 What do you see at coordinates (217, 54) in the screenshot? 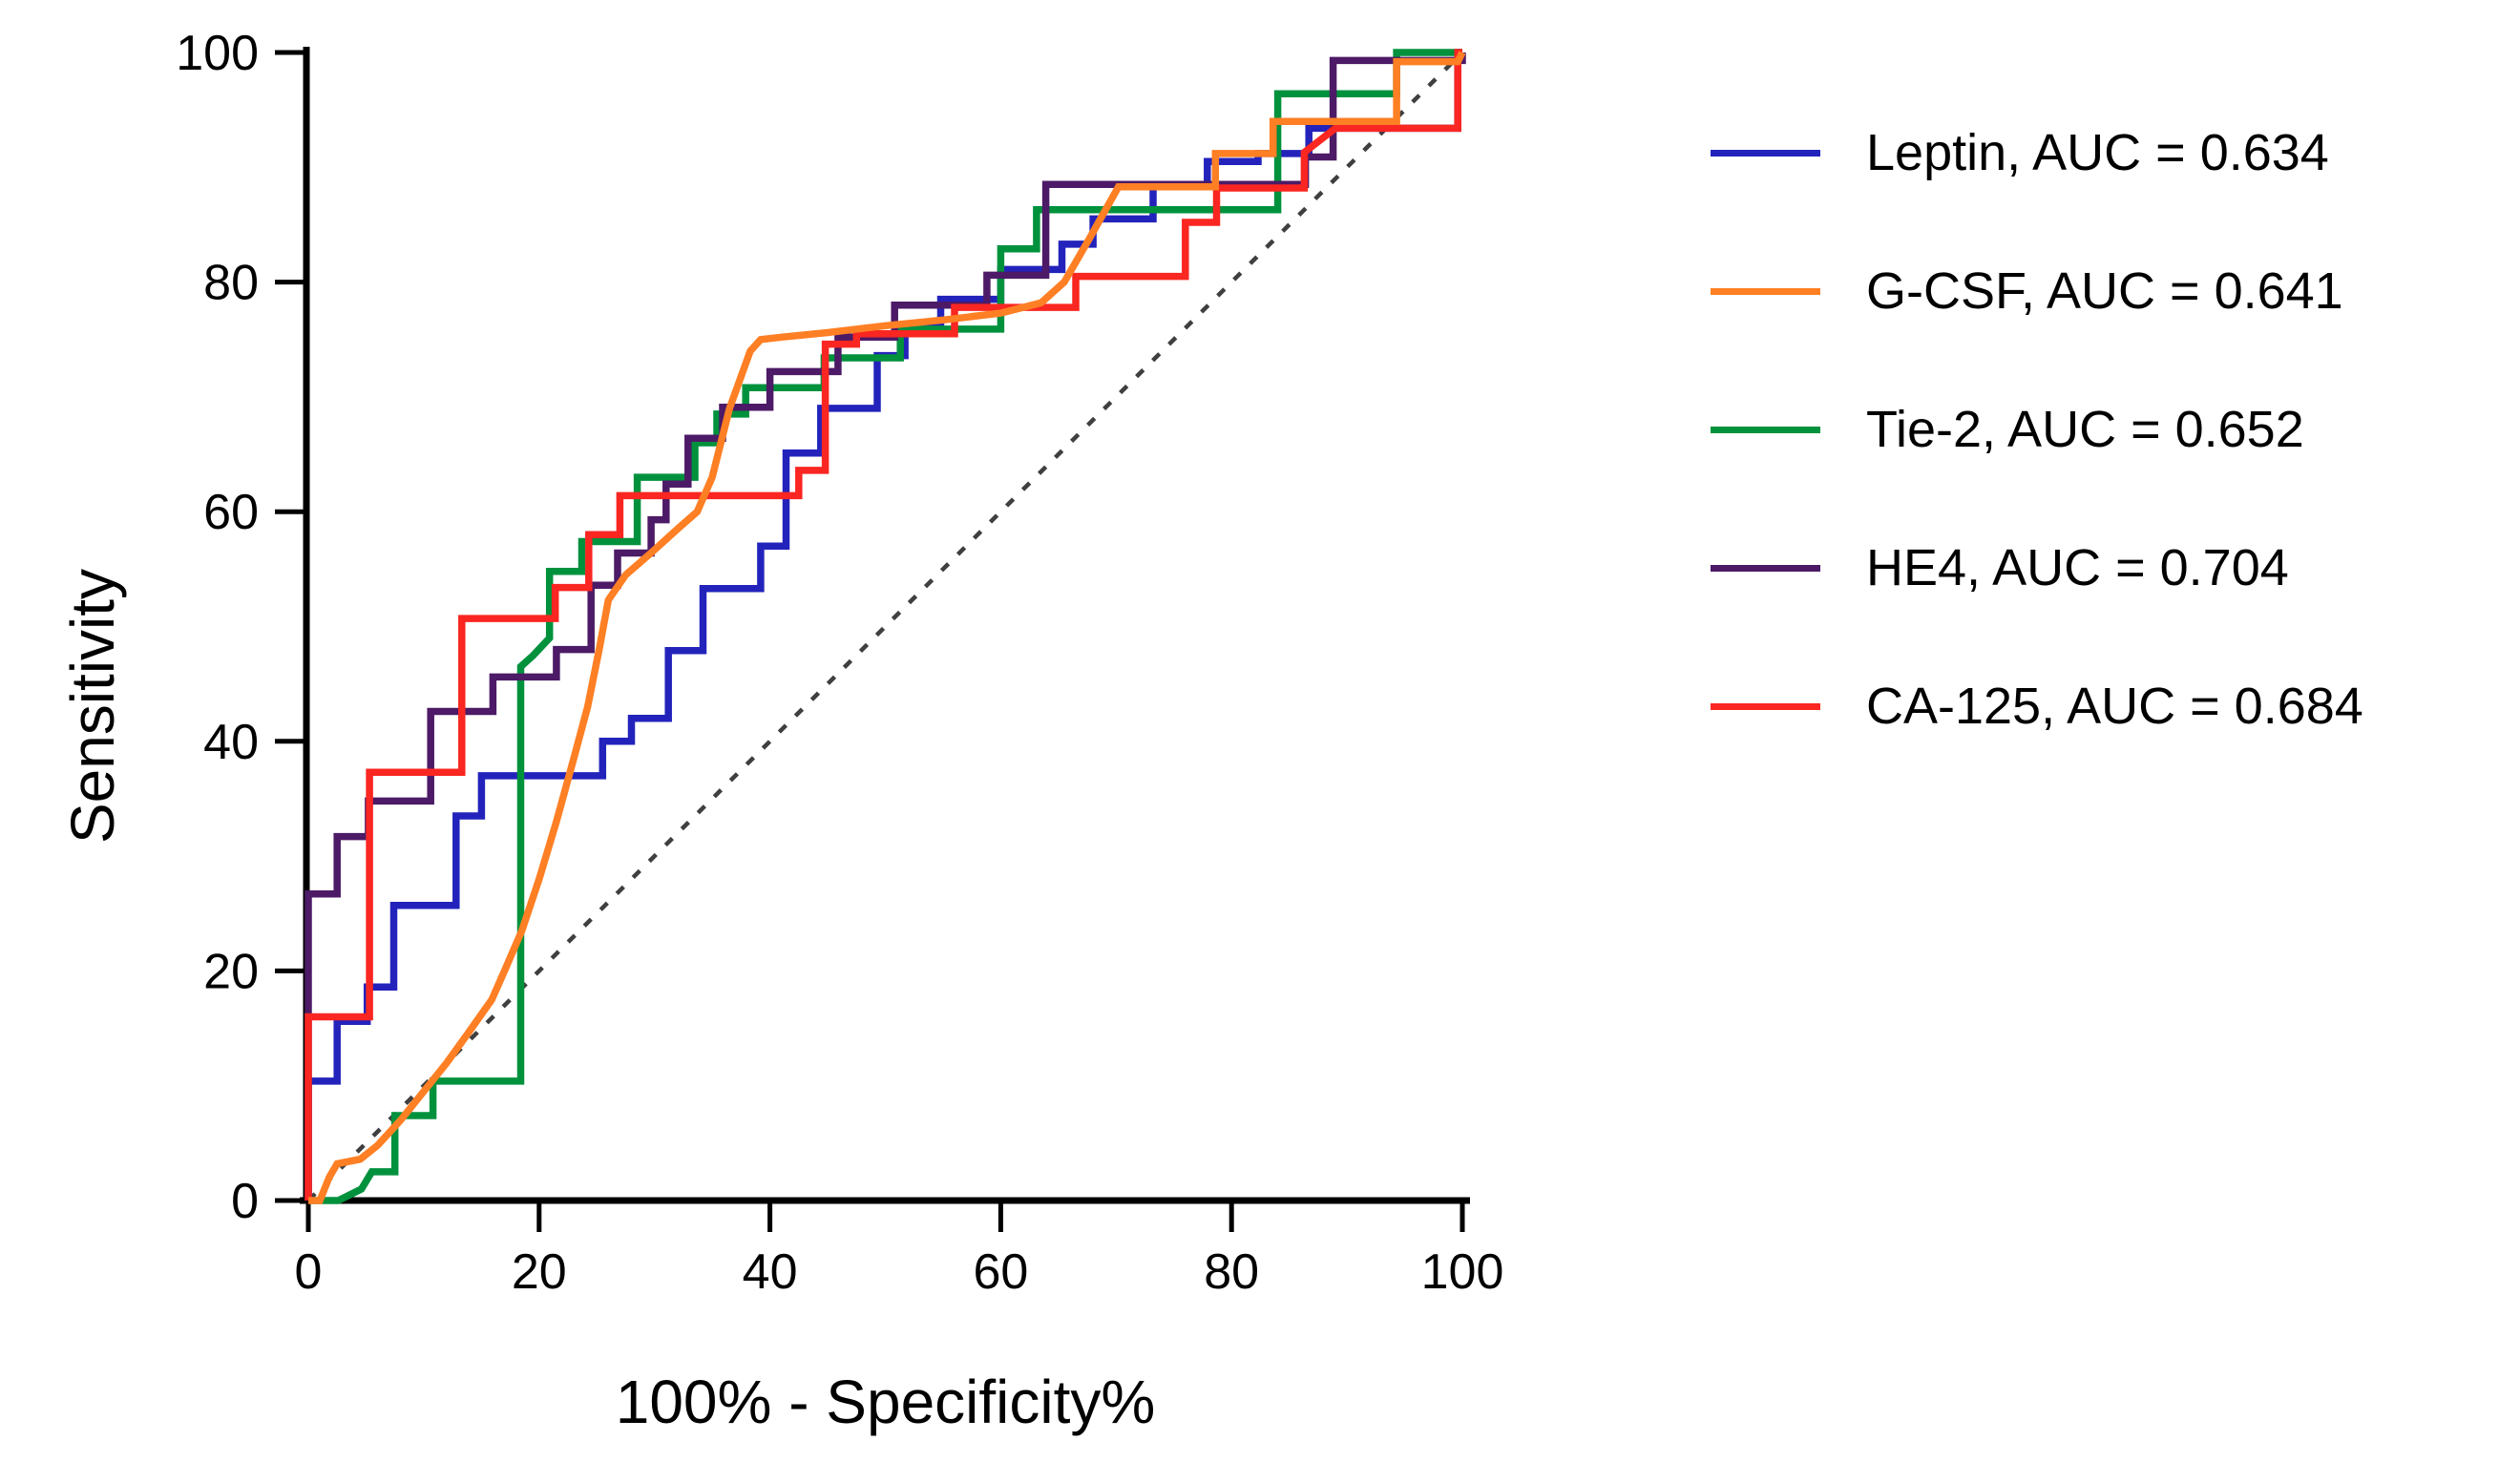
I see `y-tick-label: 100` at bounding box center [217, 54].